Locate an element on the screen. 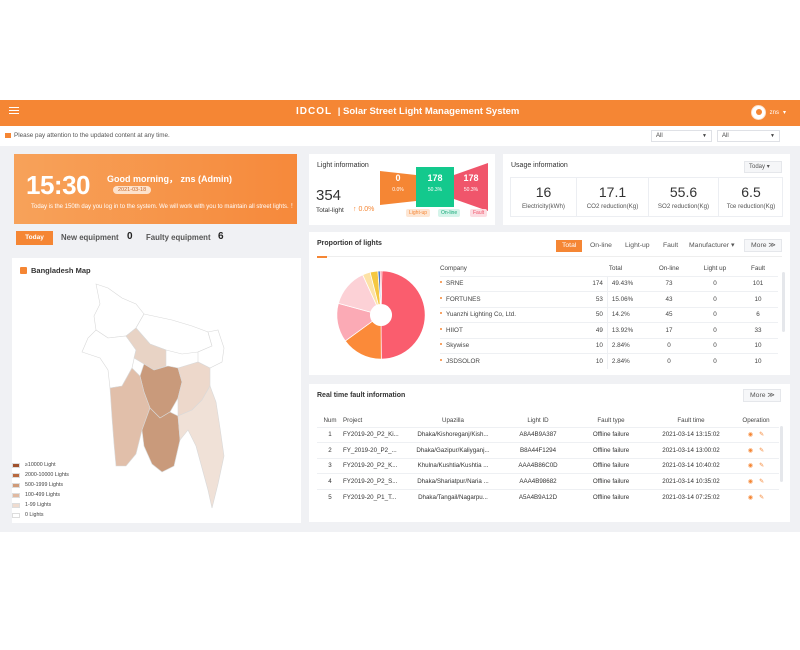  map-region-chittagong-south is located at coordinates (201, 447).